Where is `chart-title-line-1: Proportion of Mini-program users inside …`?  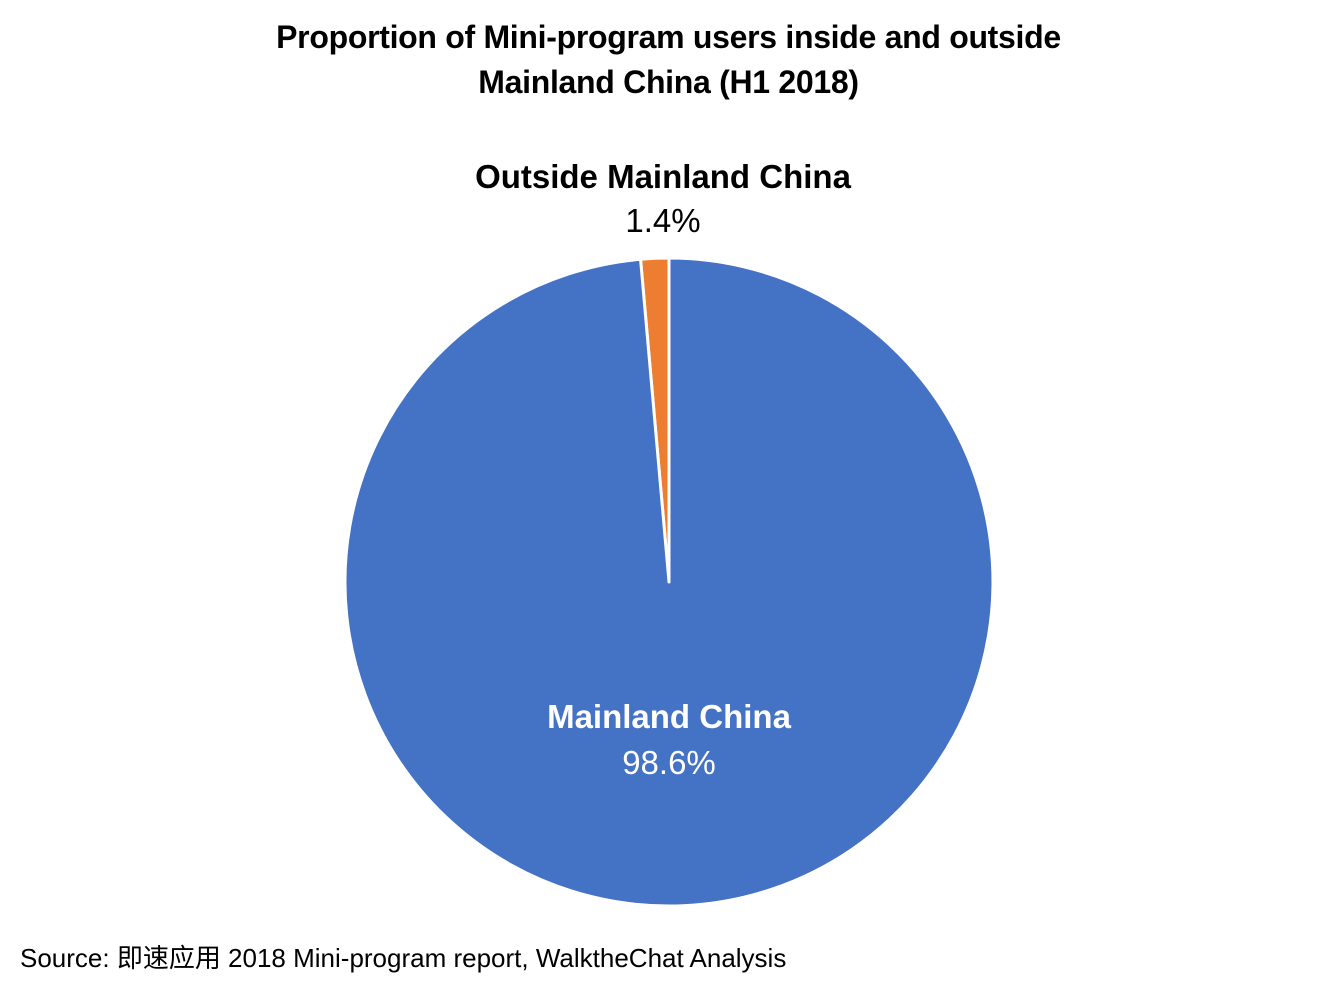
chart-title-line-1: Proportion of Mini-program users inside … is located at coordinates (668, 37).